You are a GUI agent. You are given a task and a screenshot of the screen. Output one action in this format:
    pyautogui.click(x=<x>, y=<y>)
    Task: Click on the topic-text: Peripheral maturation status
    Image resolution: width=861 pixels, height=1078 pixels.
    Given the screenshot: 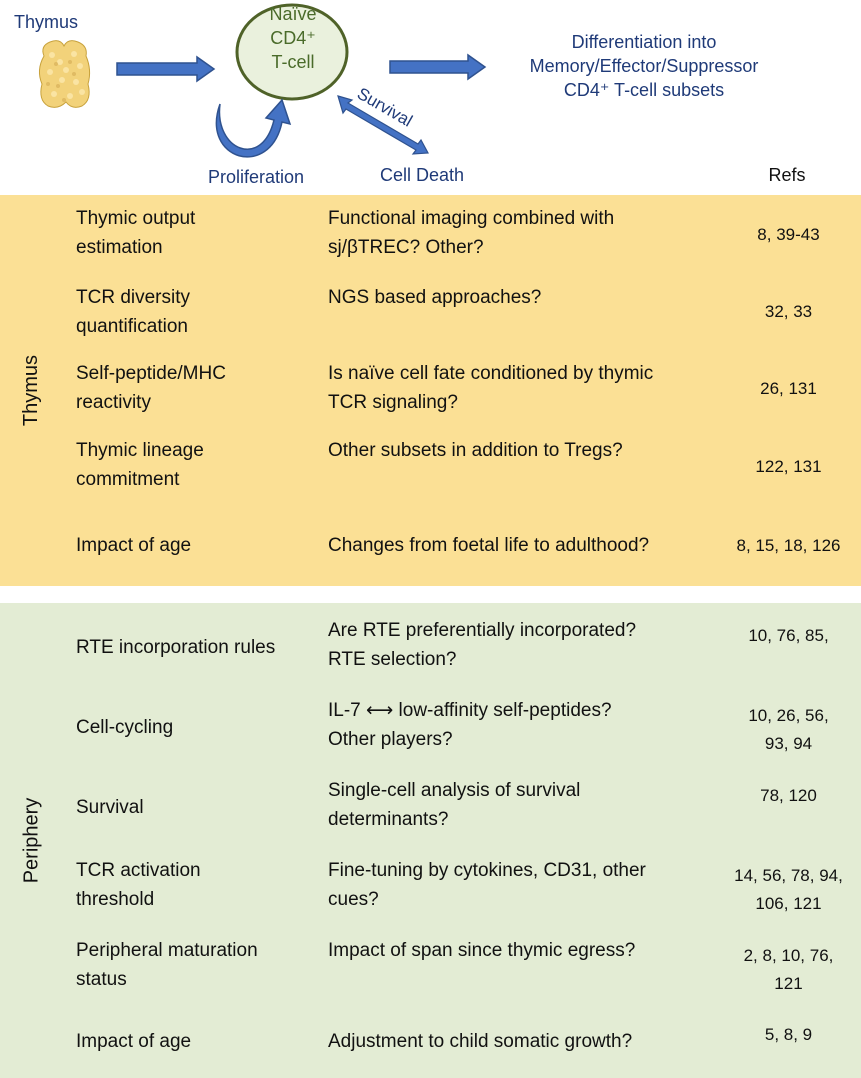 What is the action you would take?
    pyautogui.click(x=187, y=965)
    